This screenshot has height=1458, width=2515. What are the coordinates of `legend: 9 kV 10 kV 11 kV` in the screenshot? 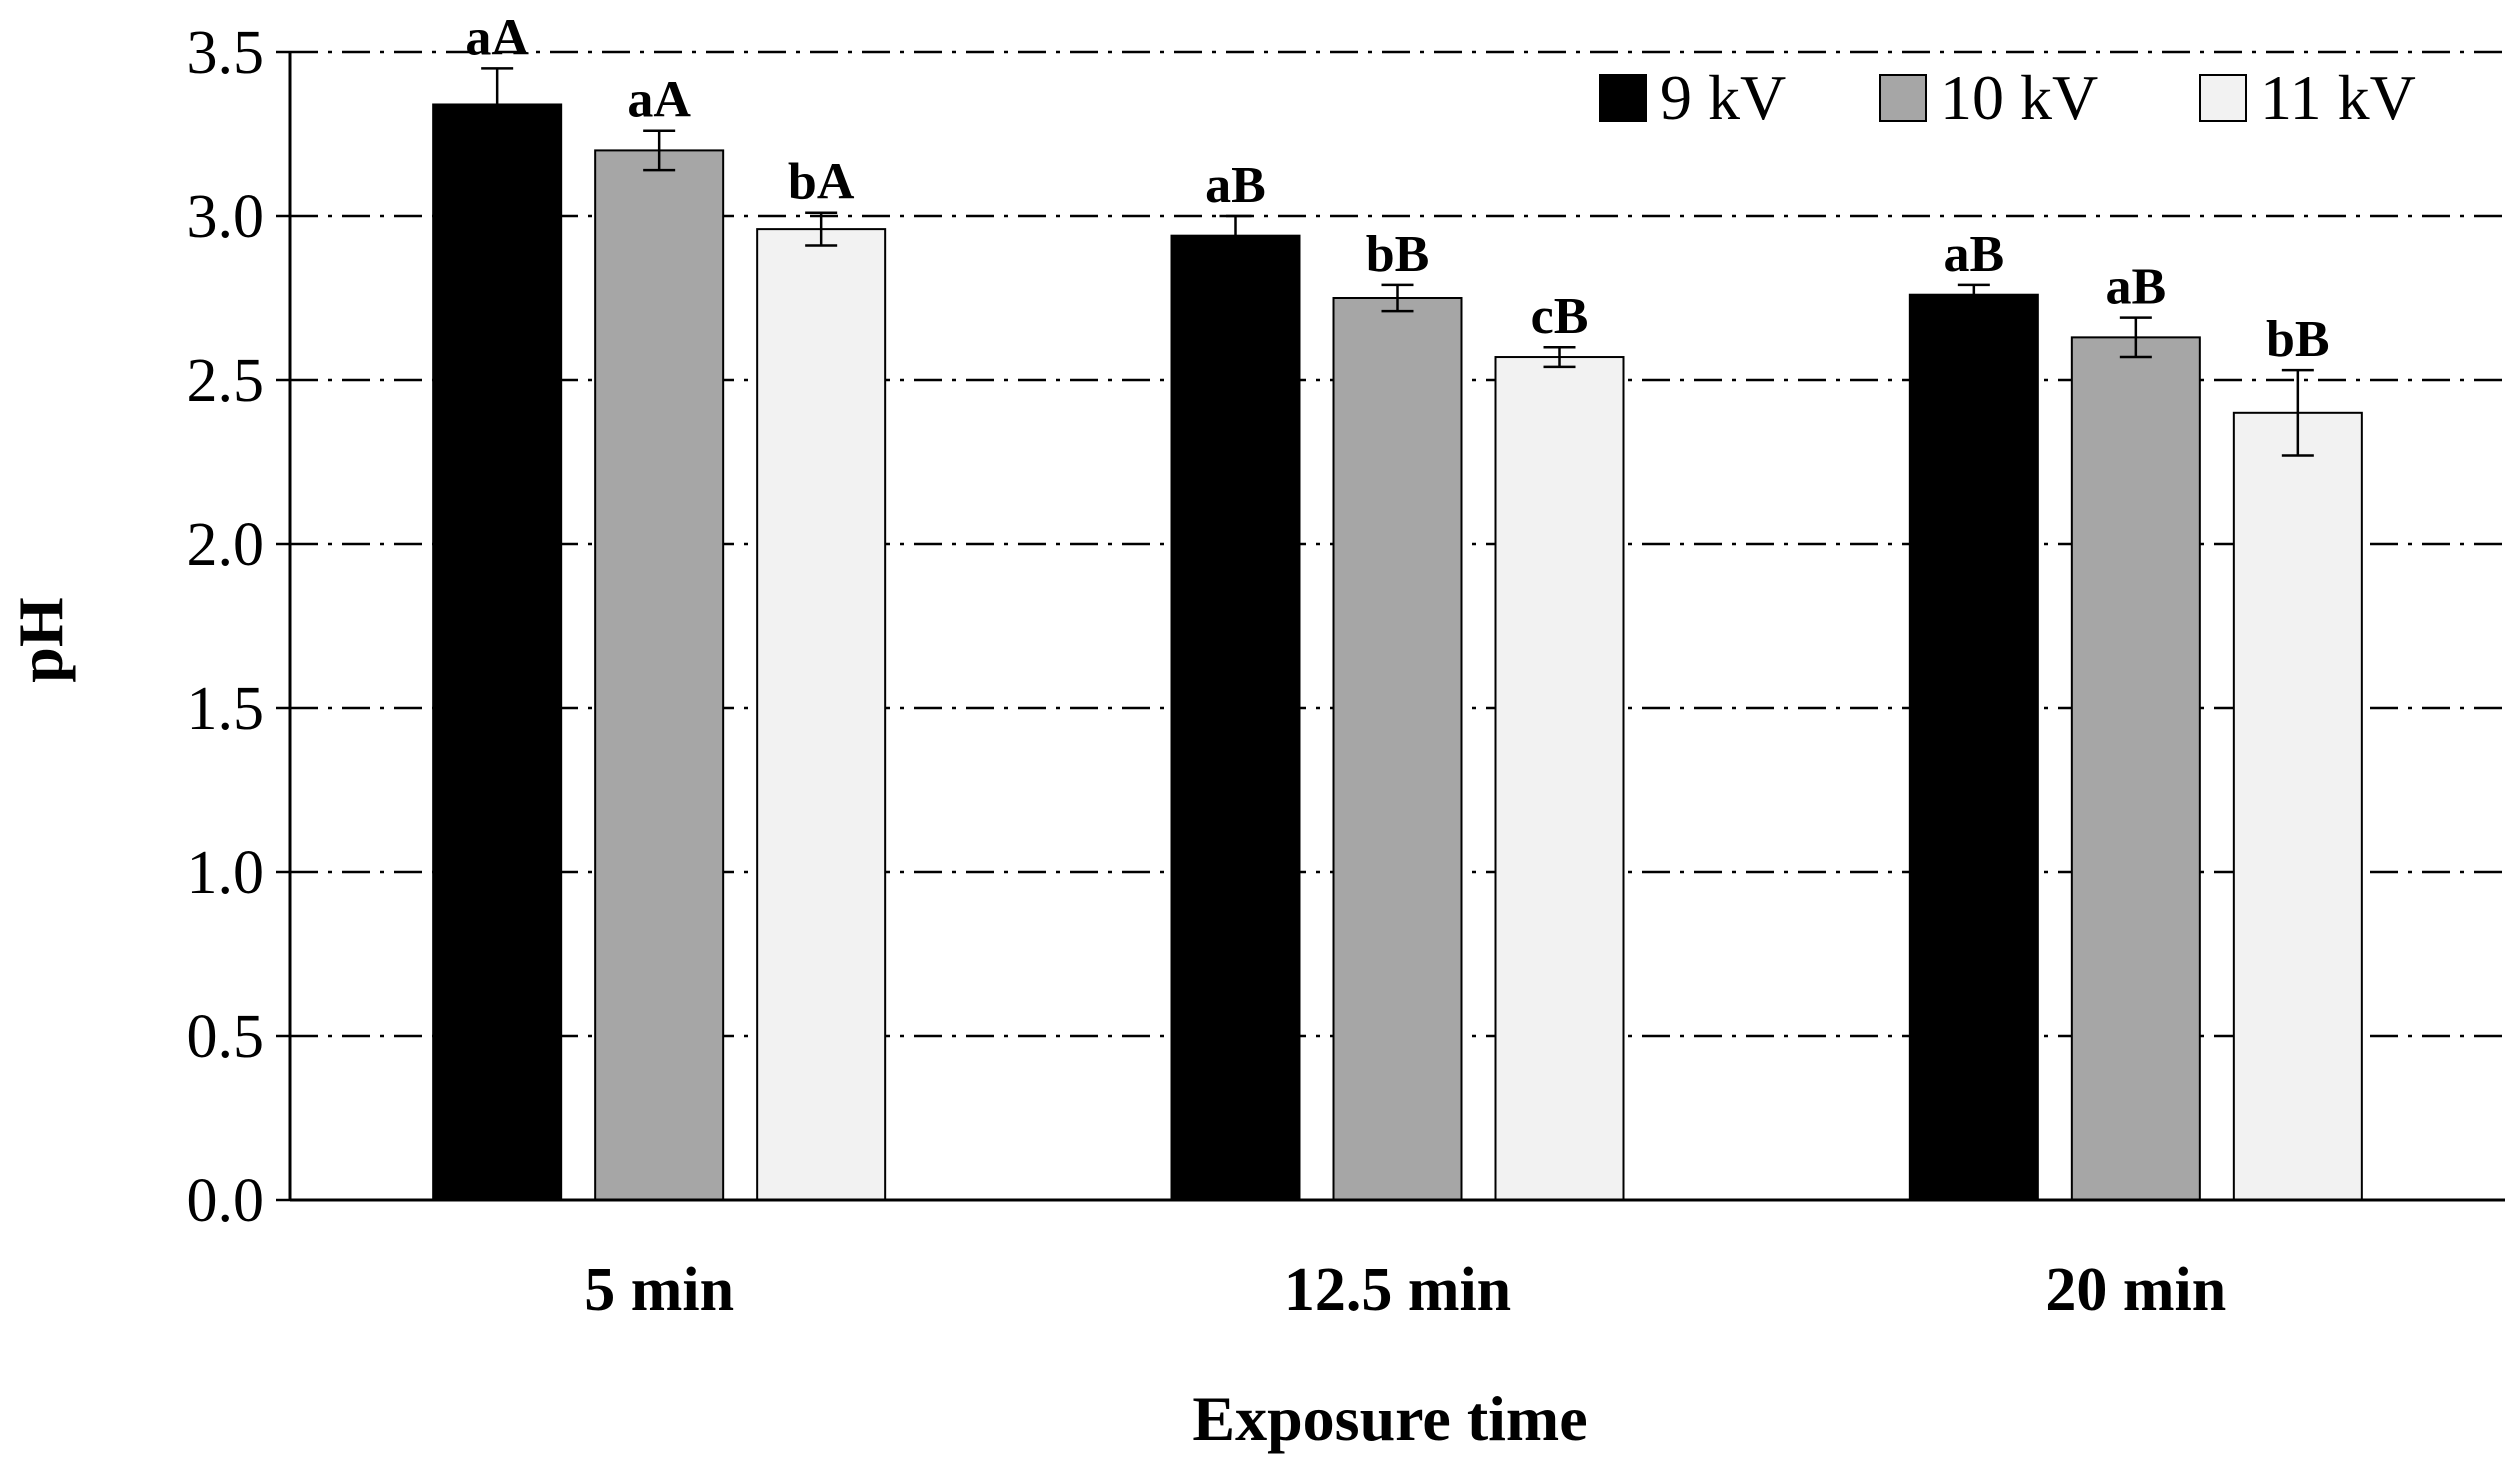 It's located at (2007, 97).